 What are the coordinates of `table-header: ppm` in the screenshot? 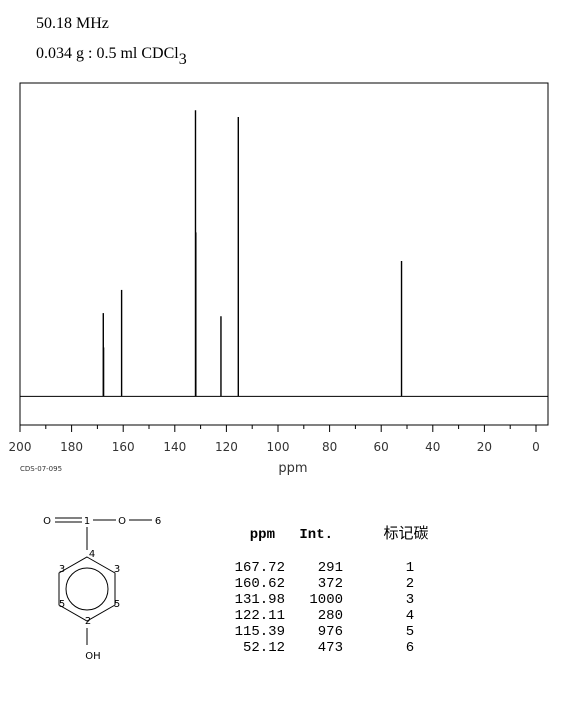 It's located at (262, 535).